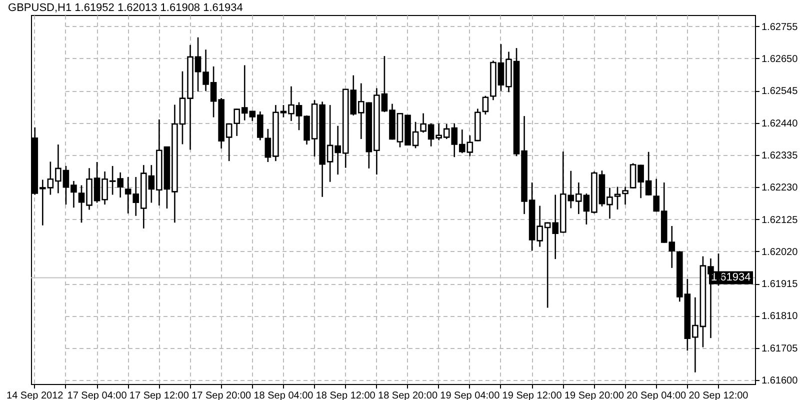  What do you see at coordinates (625, 196) in the screenshot?
I see `candlestick` at bounding box center [625, 196].